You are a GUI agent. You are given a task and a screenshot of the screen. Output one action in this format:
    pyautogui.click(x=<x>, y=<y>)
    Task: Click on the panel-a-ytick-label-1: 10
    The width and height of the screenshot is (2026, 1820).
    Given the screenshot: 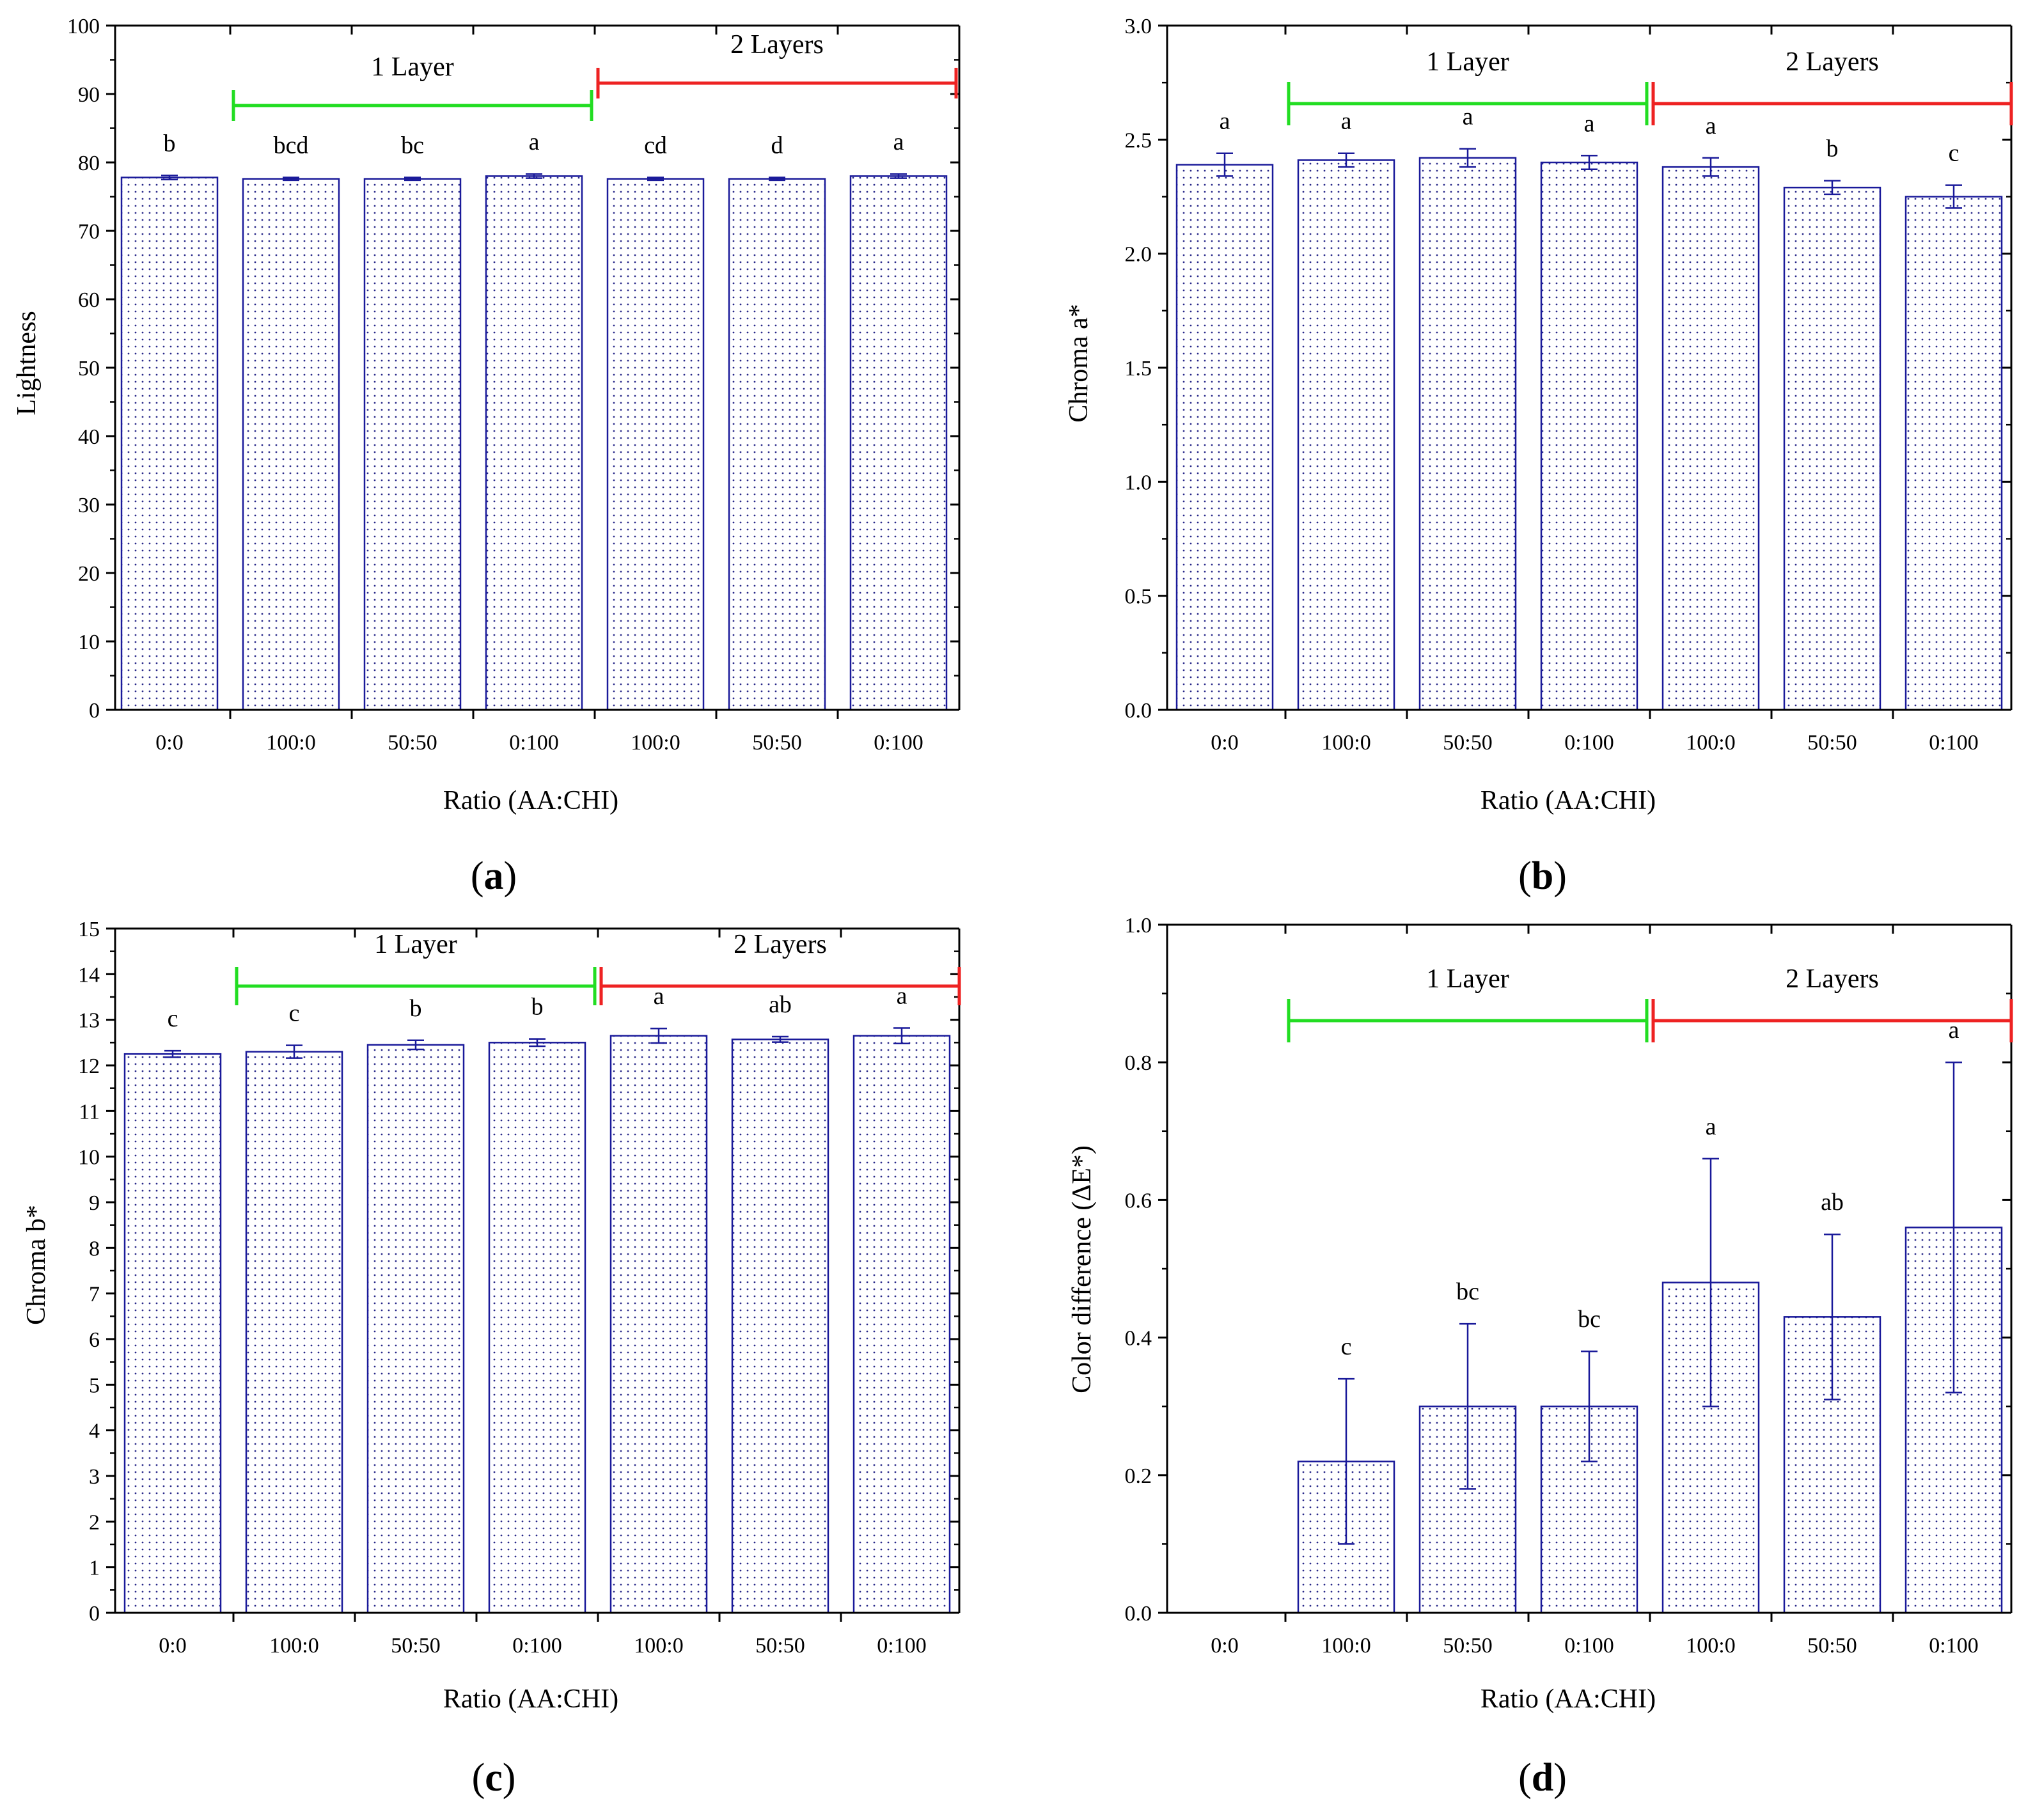 What is the action you would take?
    pyautogui.click(x=89, y=642)
    